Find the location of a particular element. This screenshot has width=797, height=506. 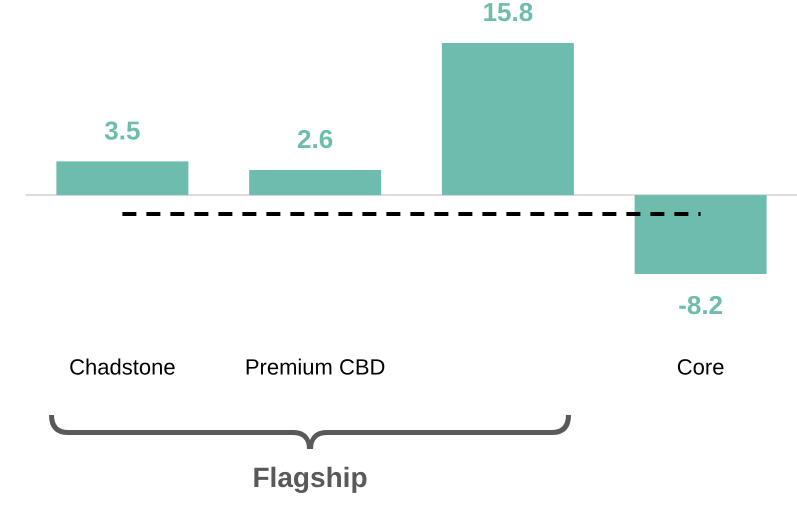

data-label: 2.6 is located at coordinates (315, 139).